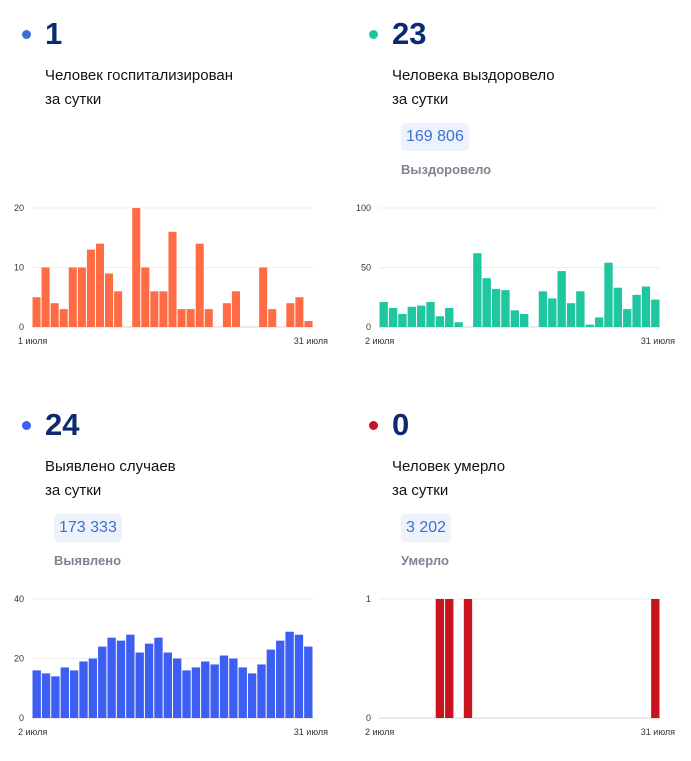 This screenshot has height=761, width=691. Describe the element at coordinates (420, 490) in the screenshot. I see `deaths-caption-line2: за сутки` at that location.